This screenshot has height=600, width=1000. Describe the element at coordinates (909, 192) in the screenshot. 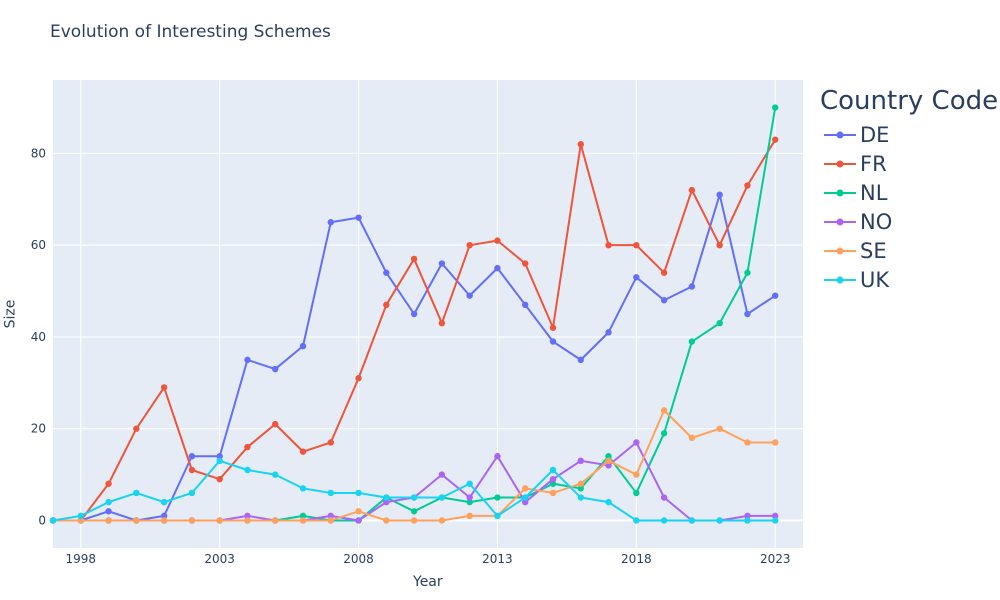

I see `legend-item-nl: NL` at that location.